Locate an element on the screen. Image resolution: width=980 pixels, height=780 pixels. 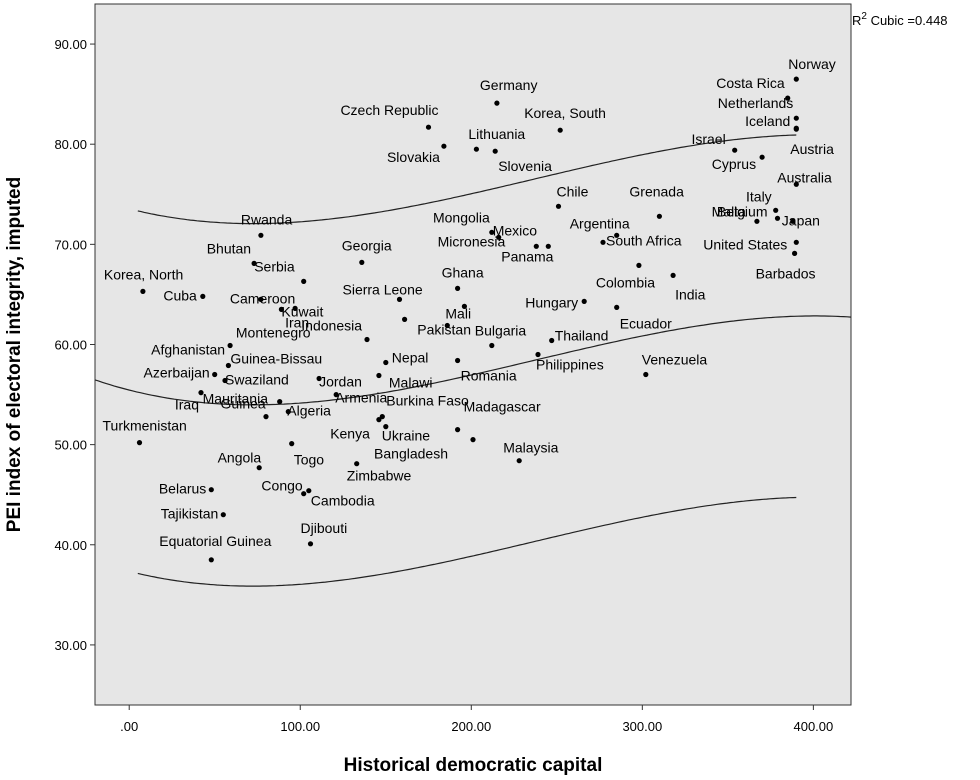
point-label: Tajikistan is located at coordinates (190, 514).